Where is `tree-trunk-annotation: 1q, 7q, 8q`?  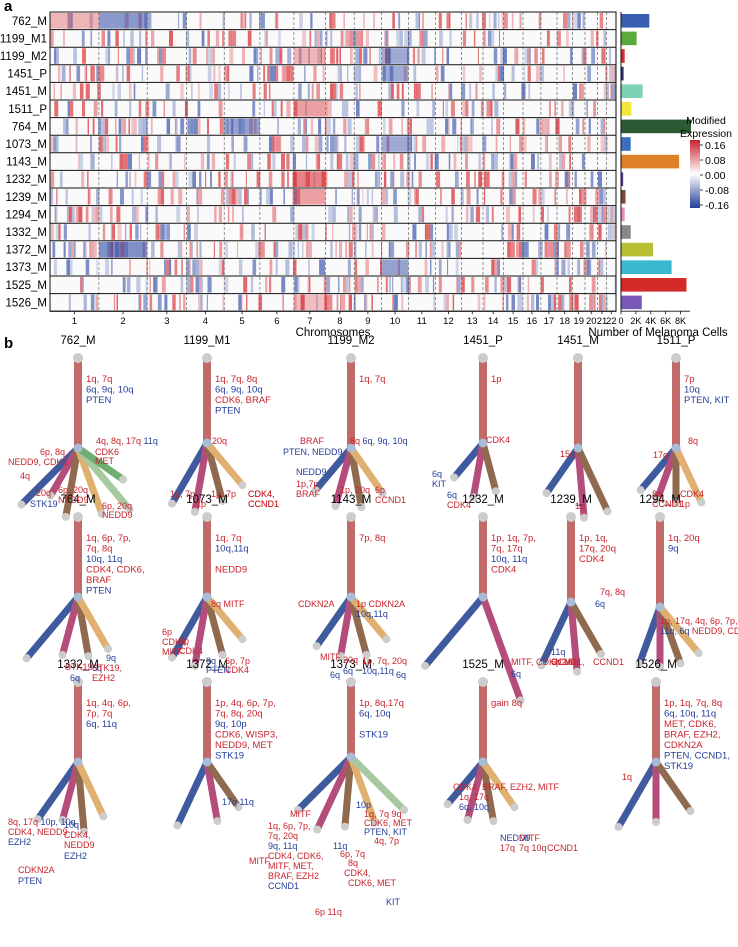 tree-trunk-annotation: 1q, 7q, 8q is located at coordinates (236, 379).